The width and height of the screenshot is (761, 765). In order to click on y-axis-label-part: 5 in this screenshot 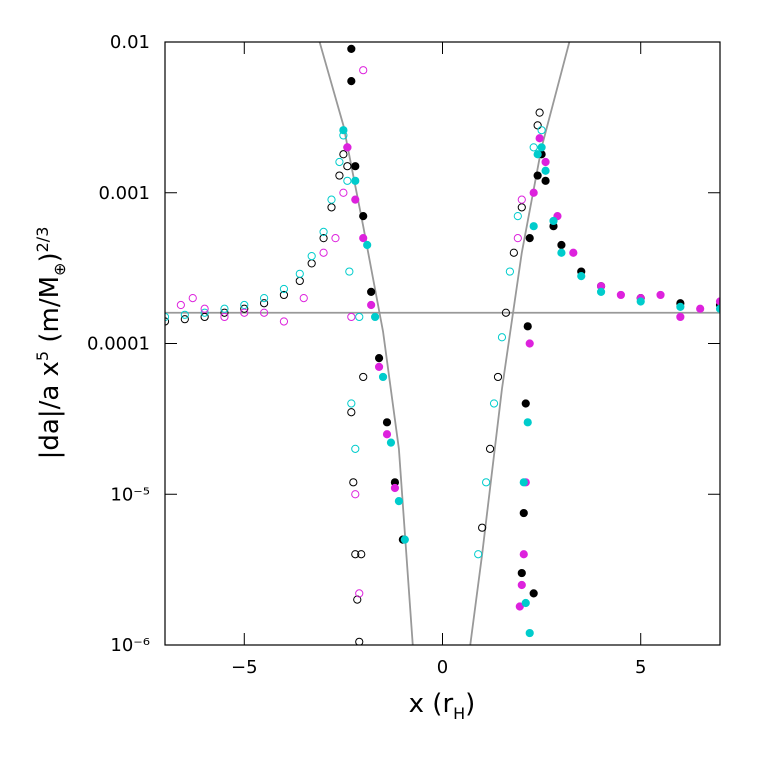, I will do `click(42, 356)`.